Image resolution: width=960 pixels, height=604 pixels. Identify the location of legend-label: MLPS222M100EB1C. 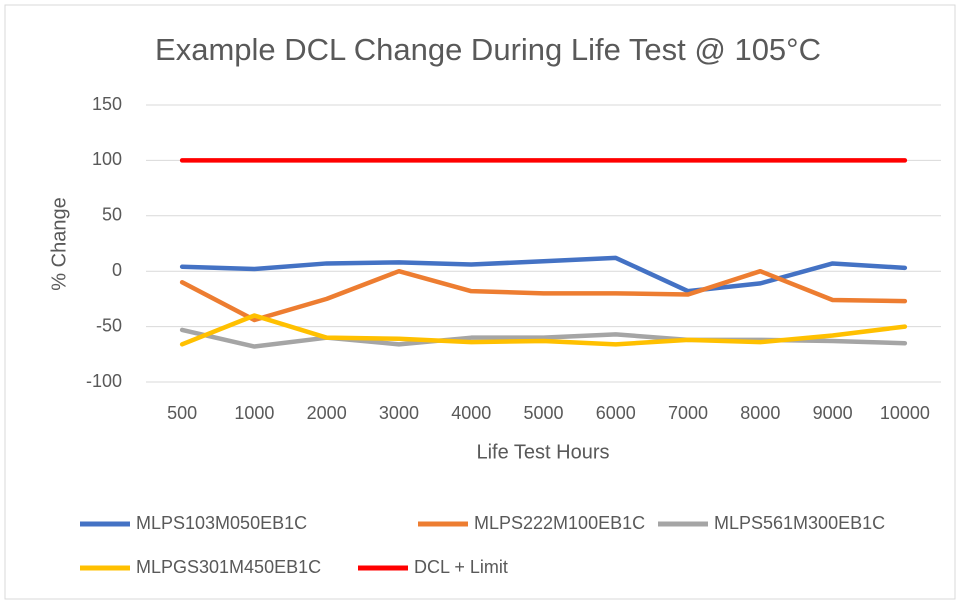
(559, 523).